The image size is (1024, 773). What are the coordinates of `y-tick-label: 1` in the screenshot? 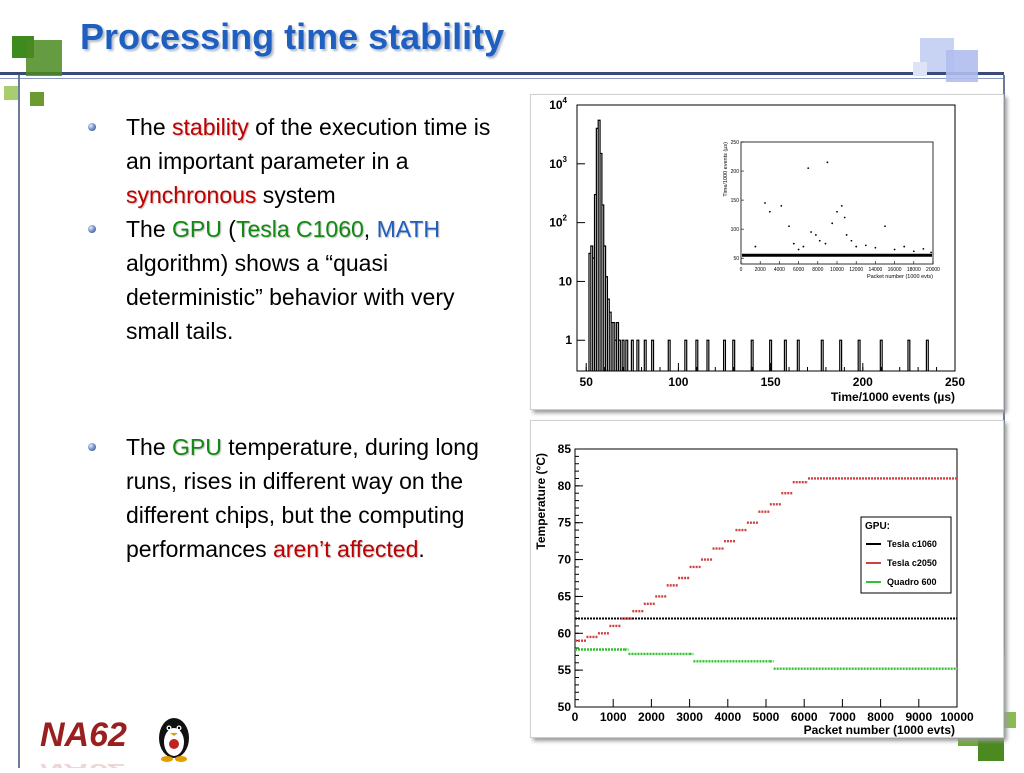 It's located at (568, 340).